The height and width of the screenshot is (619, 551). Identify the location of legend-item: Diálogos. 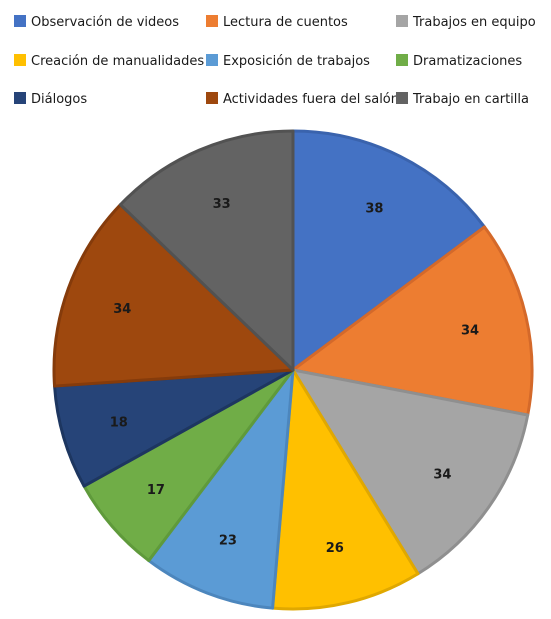
(50, 99).